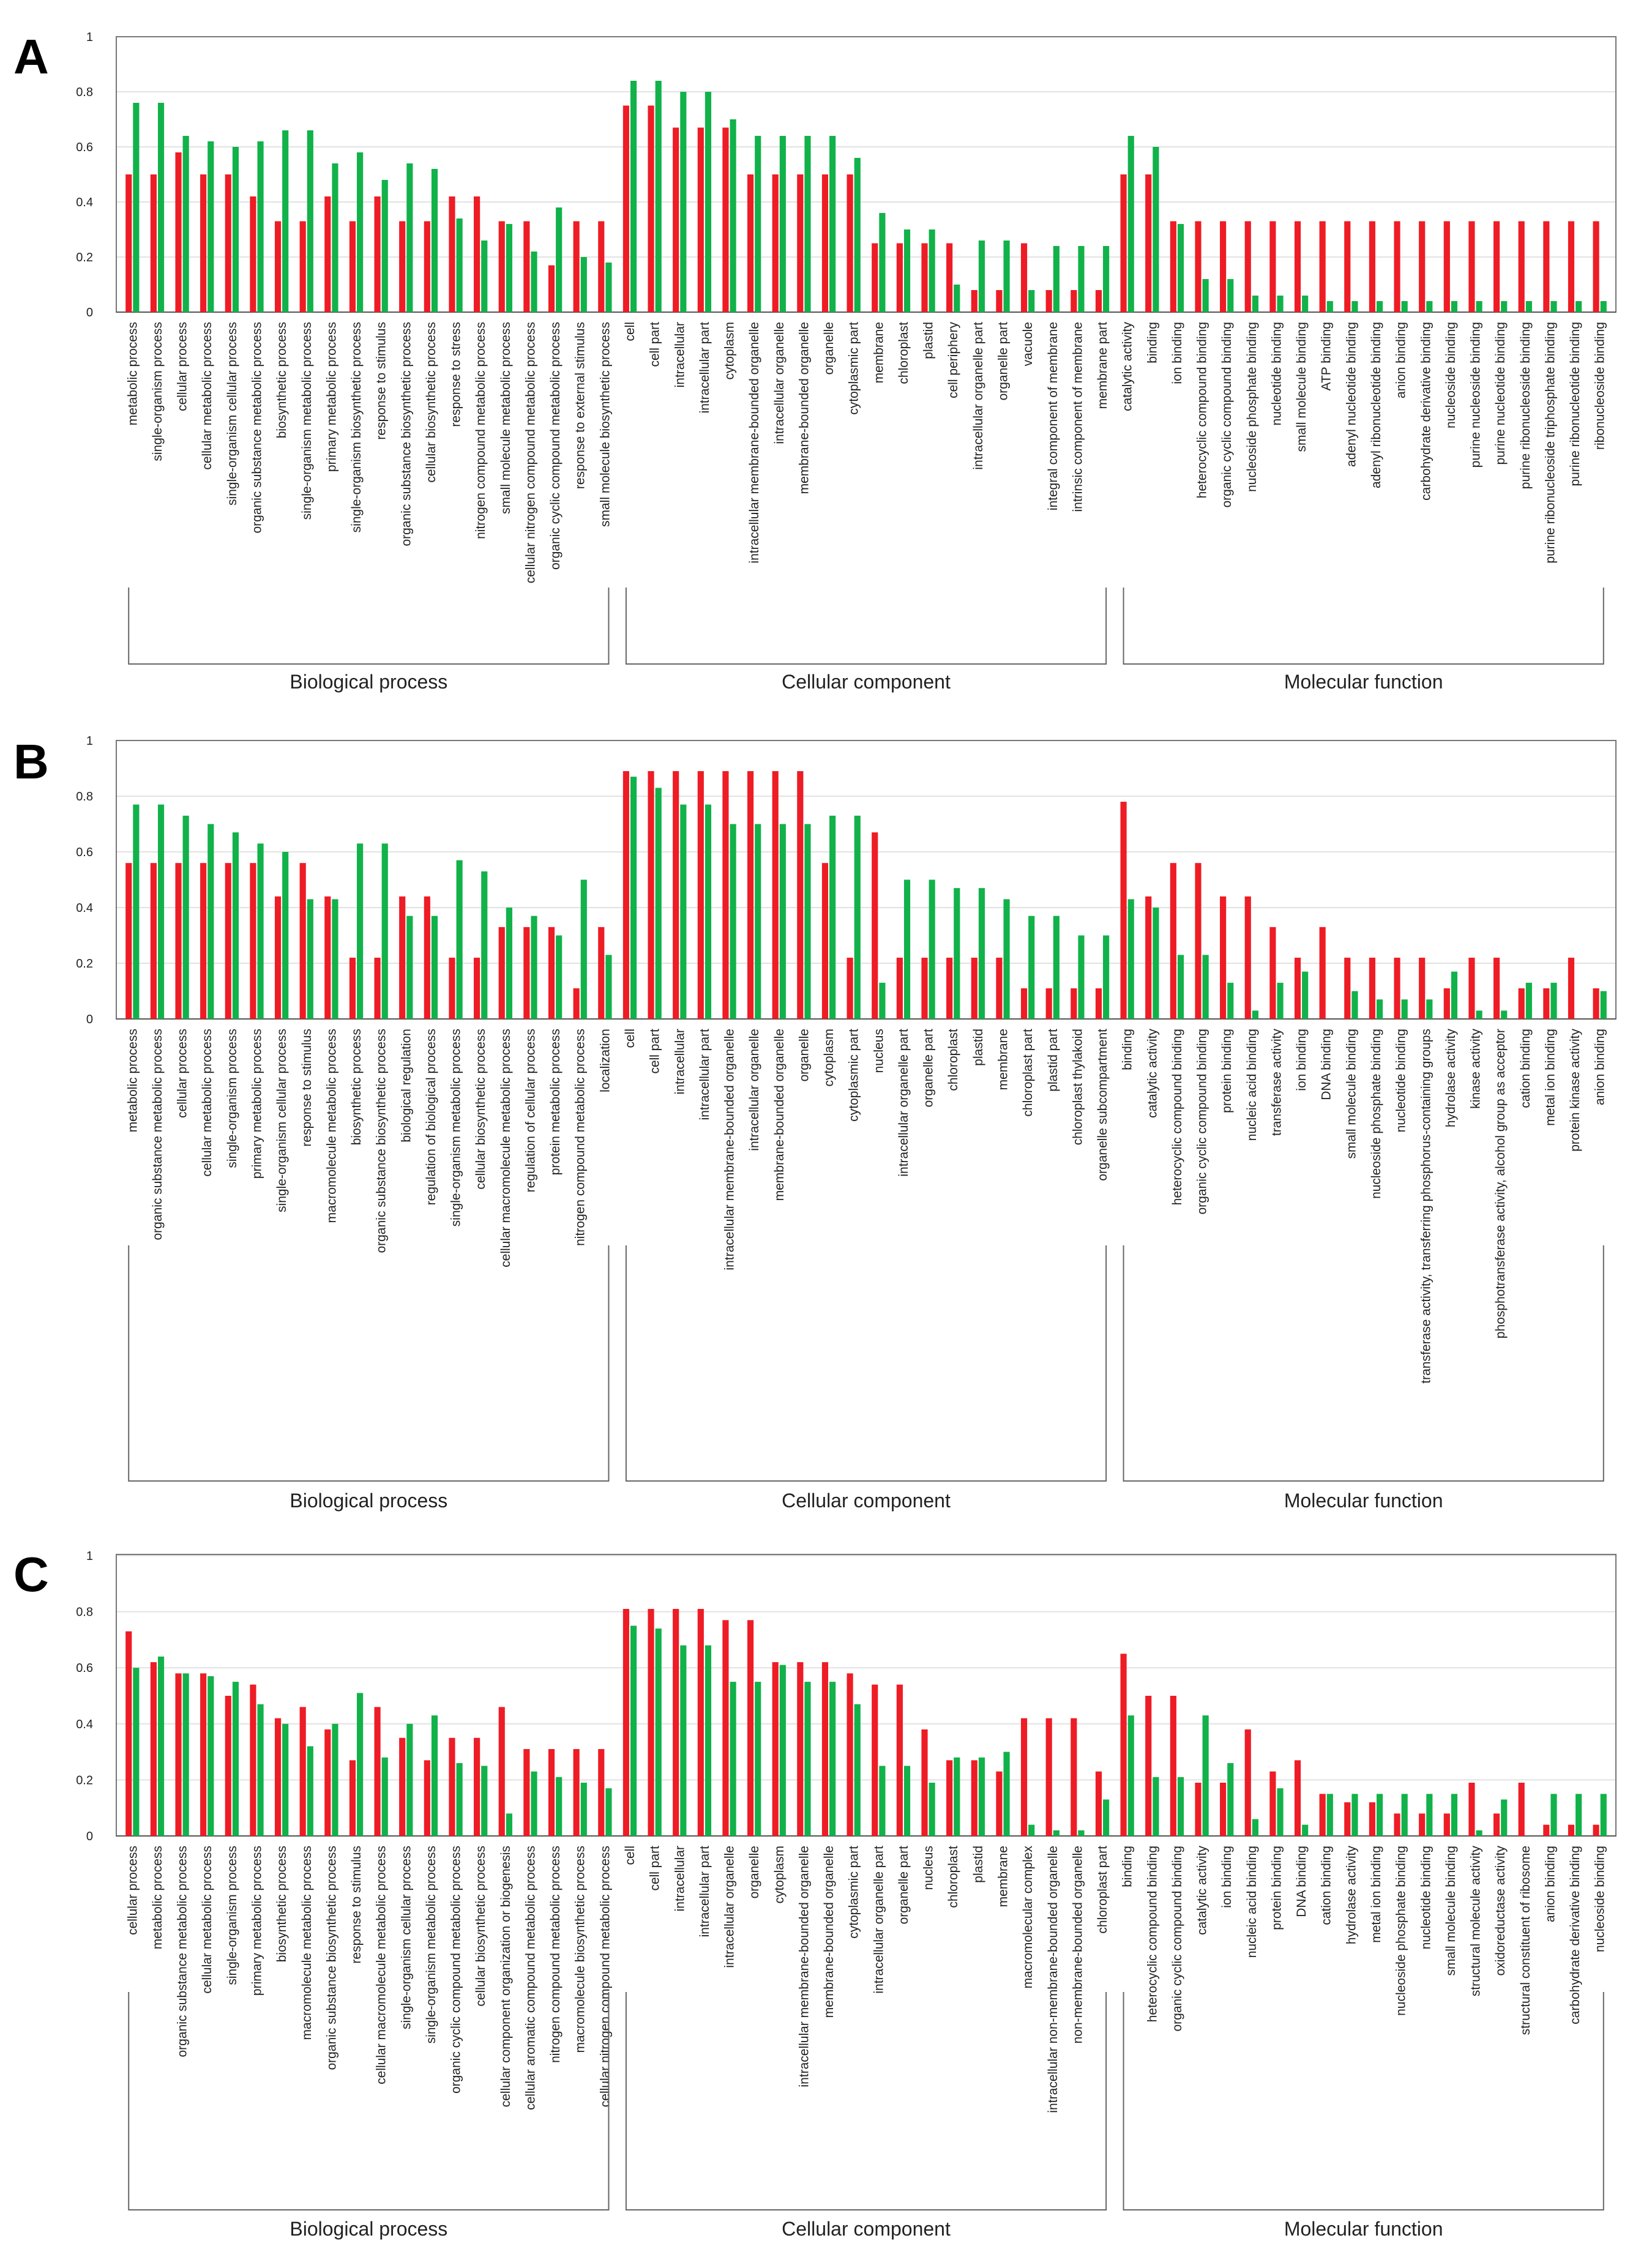  I want to click on category-label: plastid part, so click(1053, 1060).